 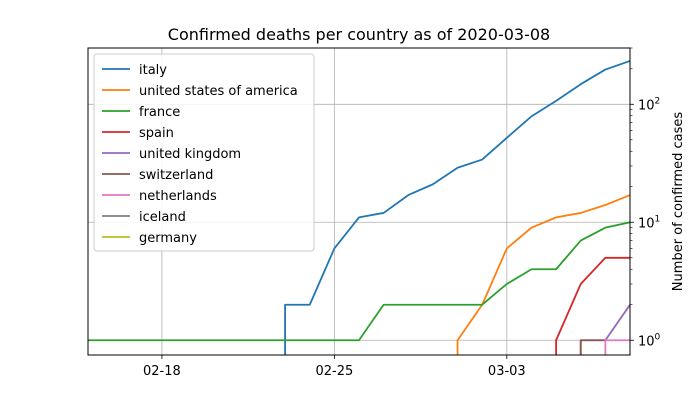 I want to click on legend-label-switzerland: switzerland, so click(x=176, y=175).